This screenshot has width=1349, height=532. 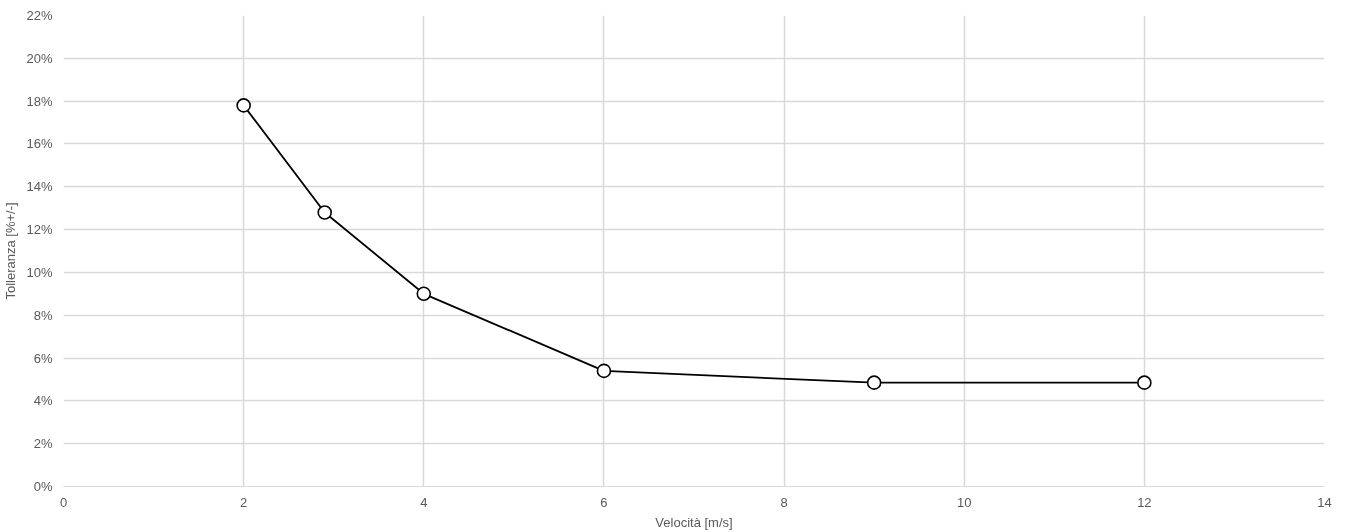 I want to click on x-tick-label: 0, so click(x=63, y=502).